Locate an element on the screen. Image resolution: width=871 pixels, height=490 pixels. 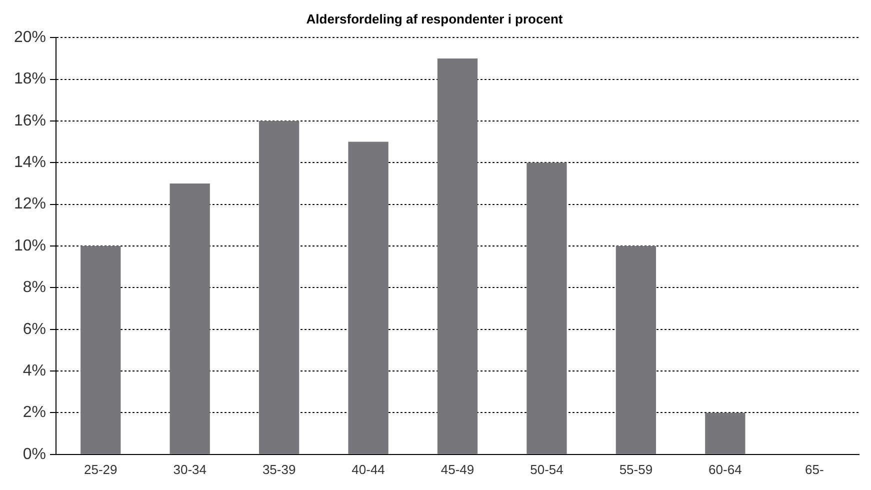
y-tick-label: 6% is located at coordinates (34, 329).